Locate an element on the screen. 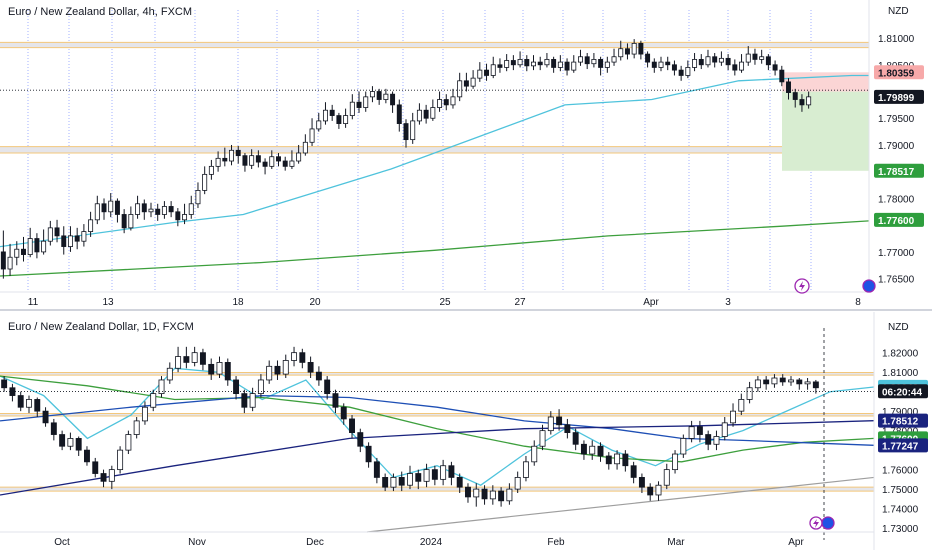  y-tick-label: 1.78000 is located at coordinates (896, 199).